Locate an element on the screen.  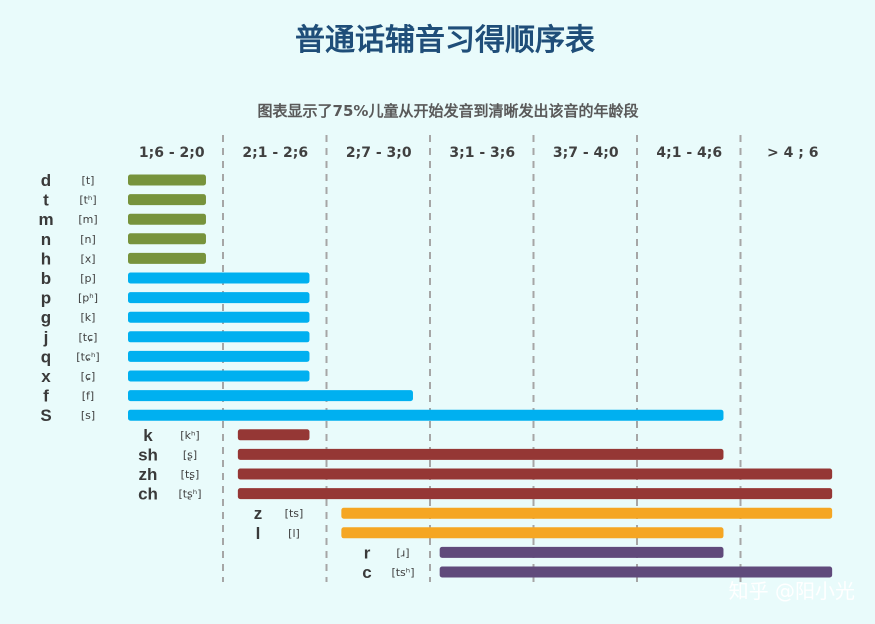
ipa-label: [kʰ] is located at coordinates (189, 435).